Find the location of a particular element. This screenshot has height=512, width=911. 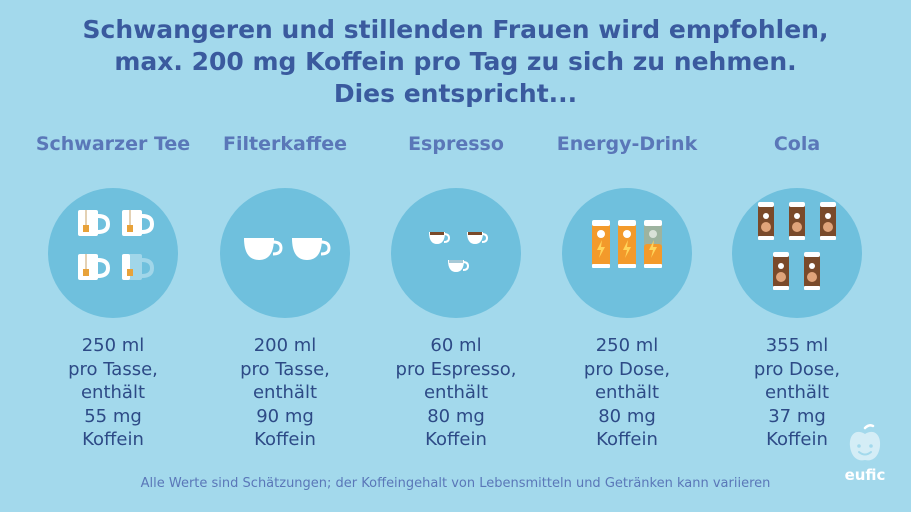

drink-volume: 200 ml is located at coordinates (285, 345).